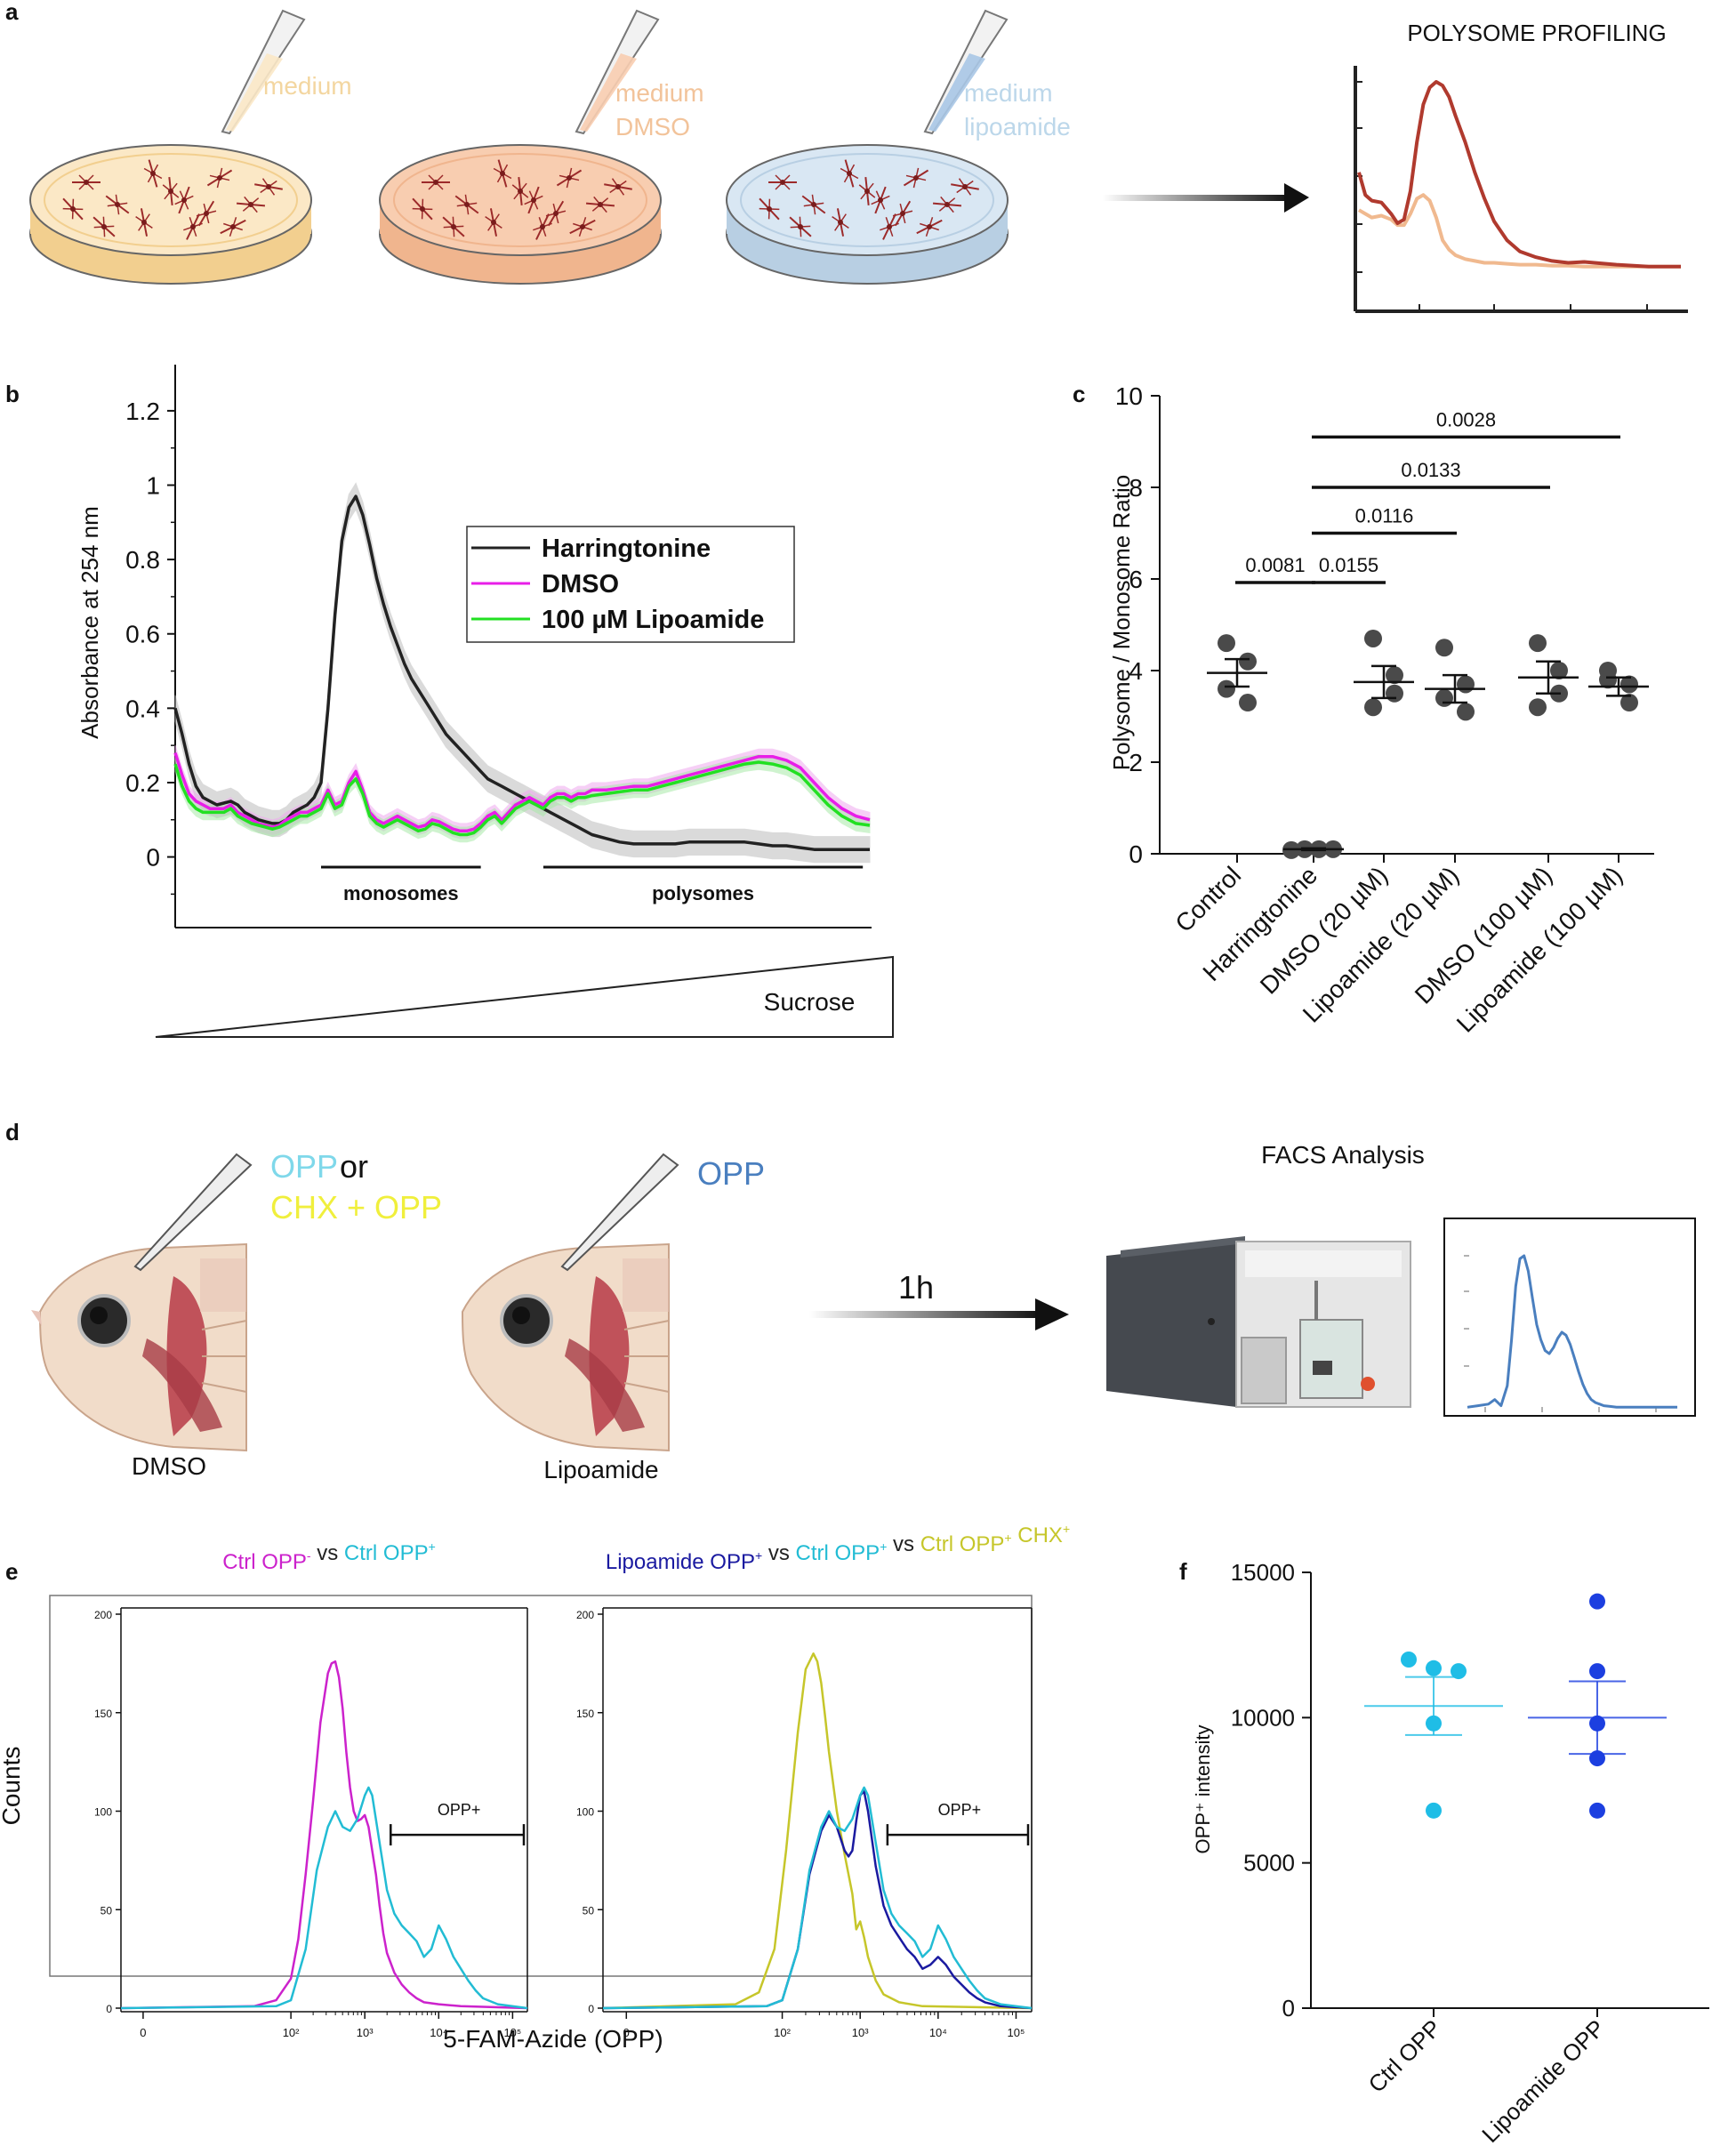 This screenshot has height=2146, width=1736. I want to click on or-label: or, so click(354, 1166).